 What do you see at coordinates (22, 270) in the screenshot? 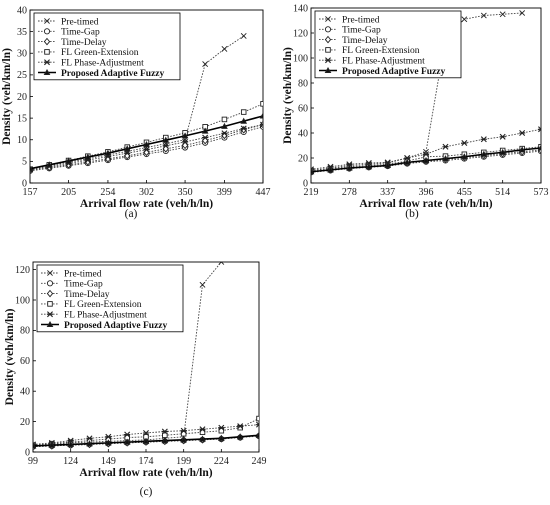
I see `y-tick-label: 120` at bounding box center [22, 270].